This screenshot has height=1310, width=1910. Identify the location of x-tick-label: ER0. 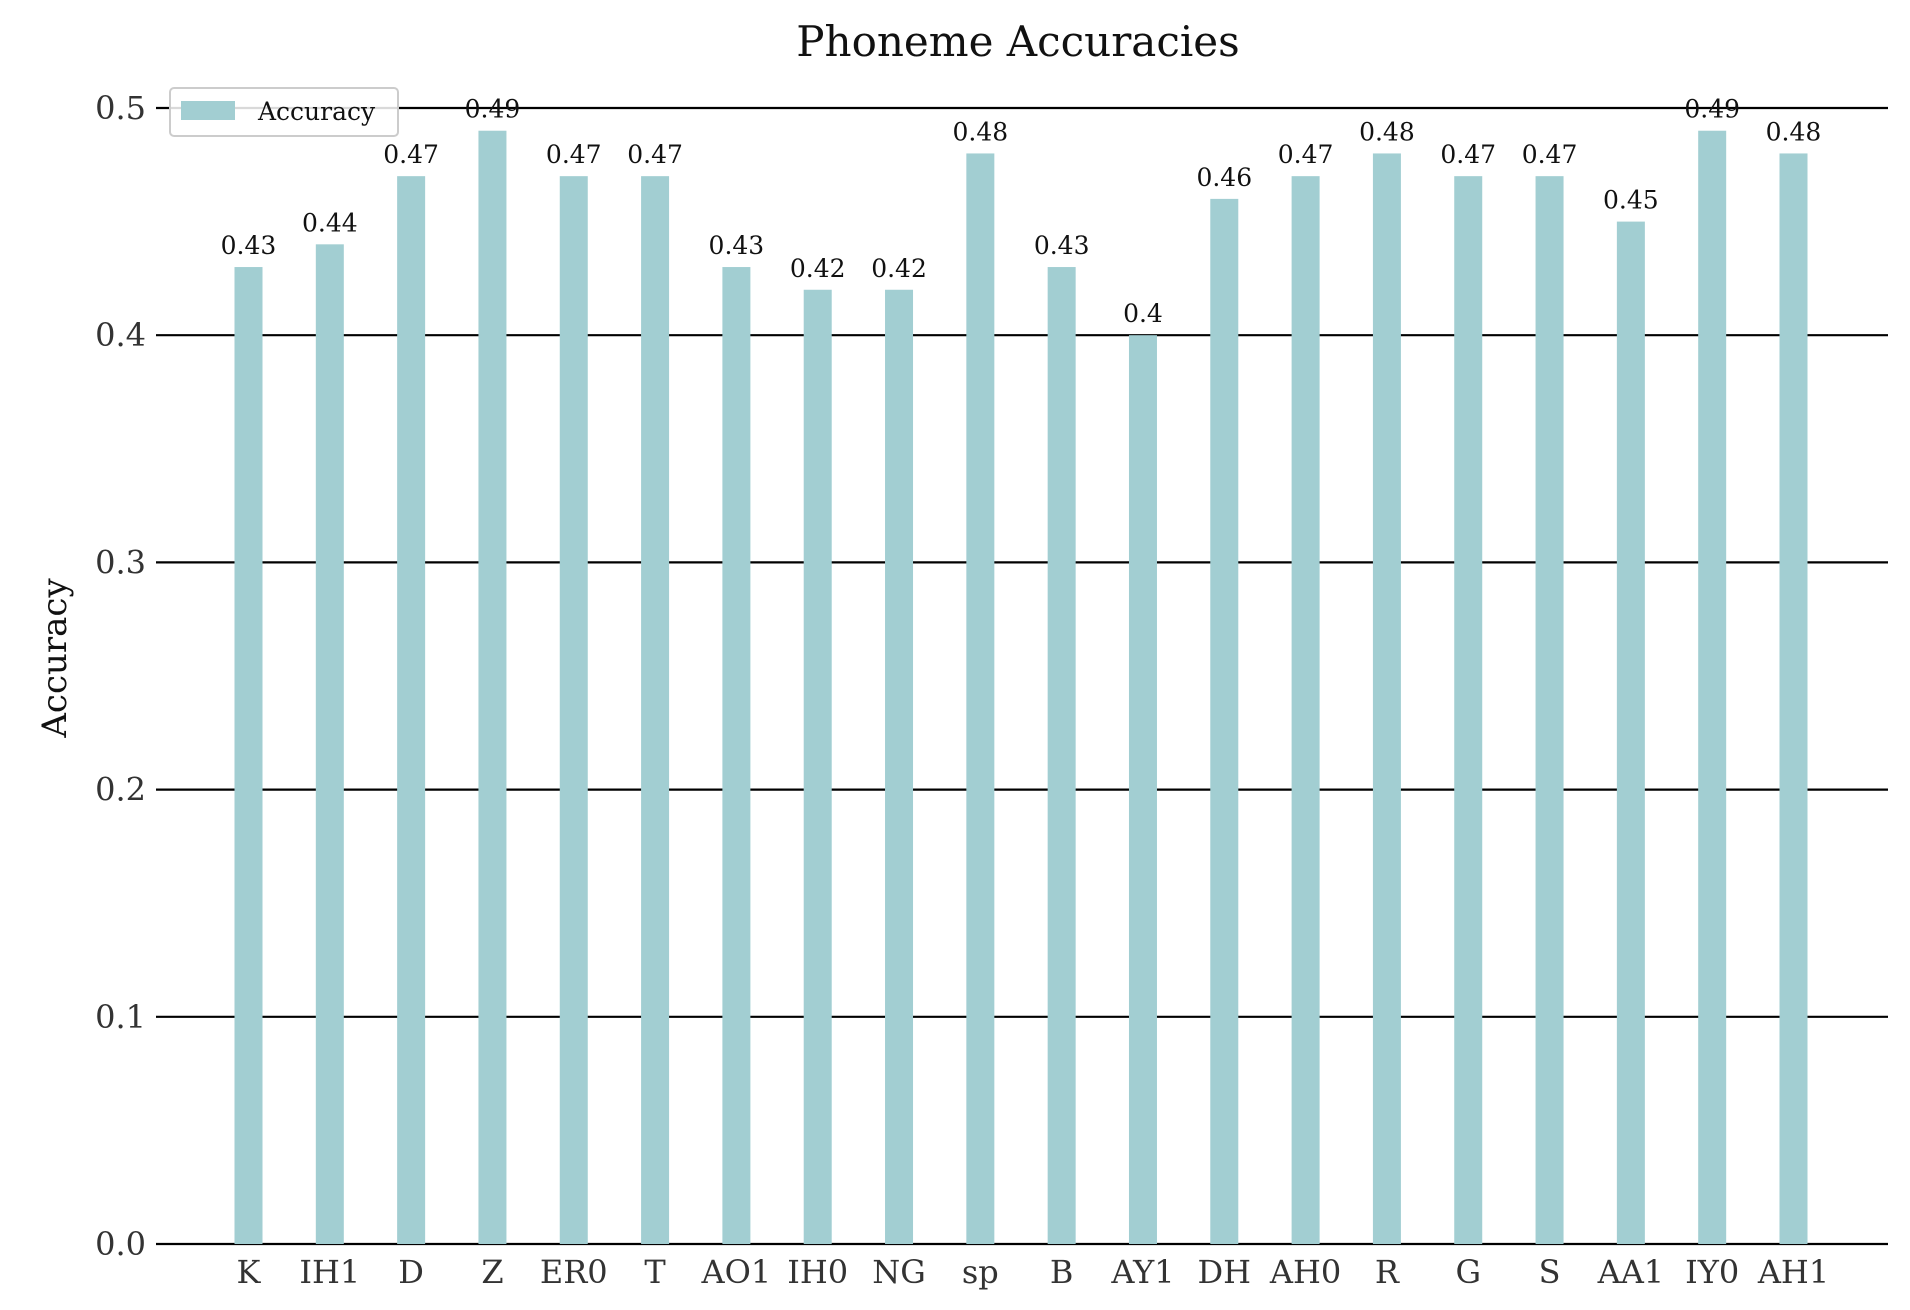
(574, 1272).